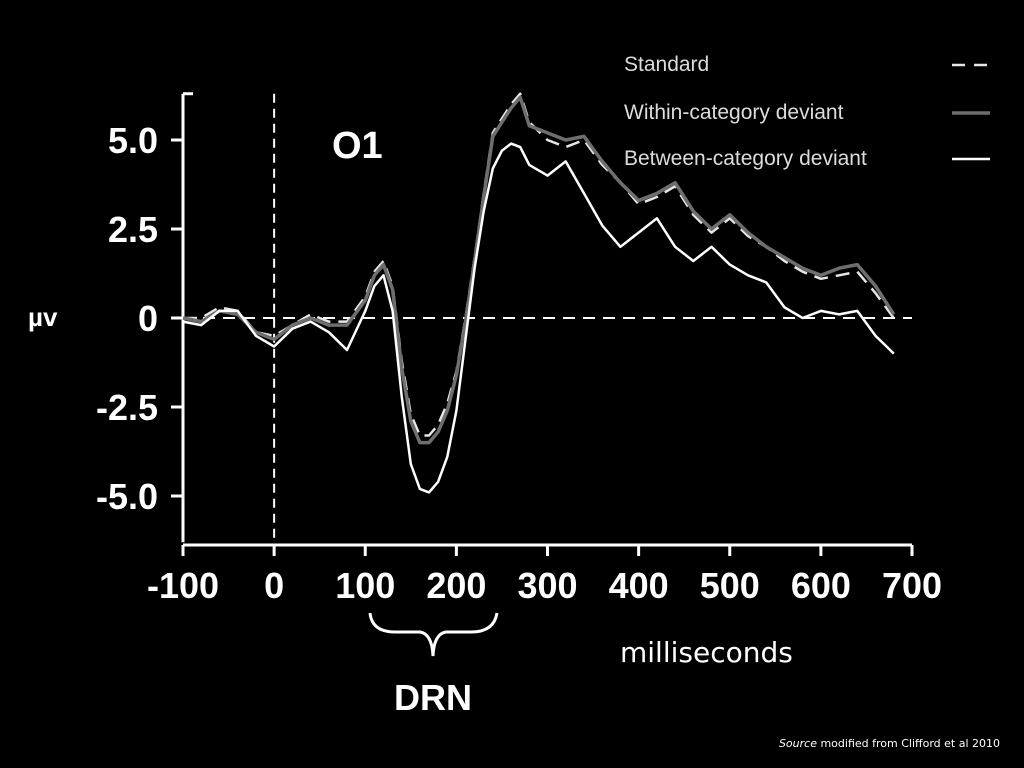 This screenshot has width=1024, height=768. I want to click on y-tick-label: 0, so click(148, 318).